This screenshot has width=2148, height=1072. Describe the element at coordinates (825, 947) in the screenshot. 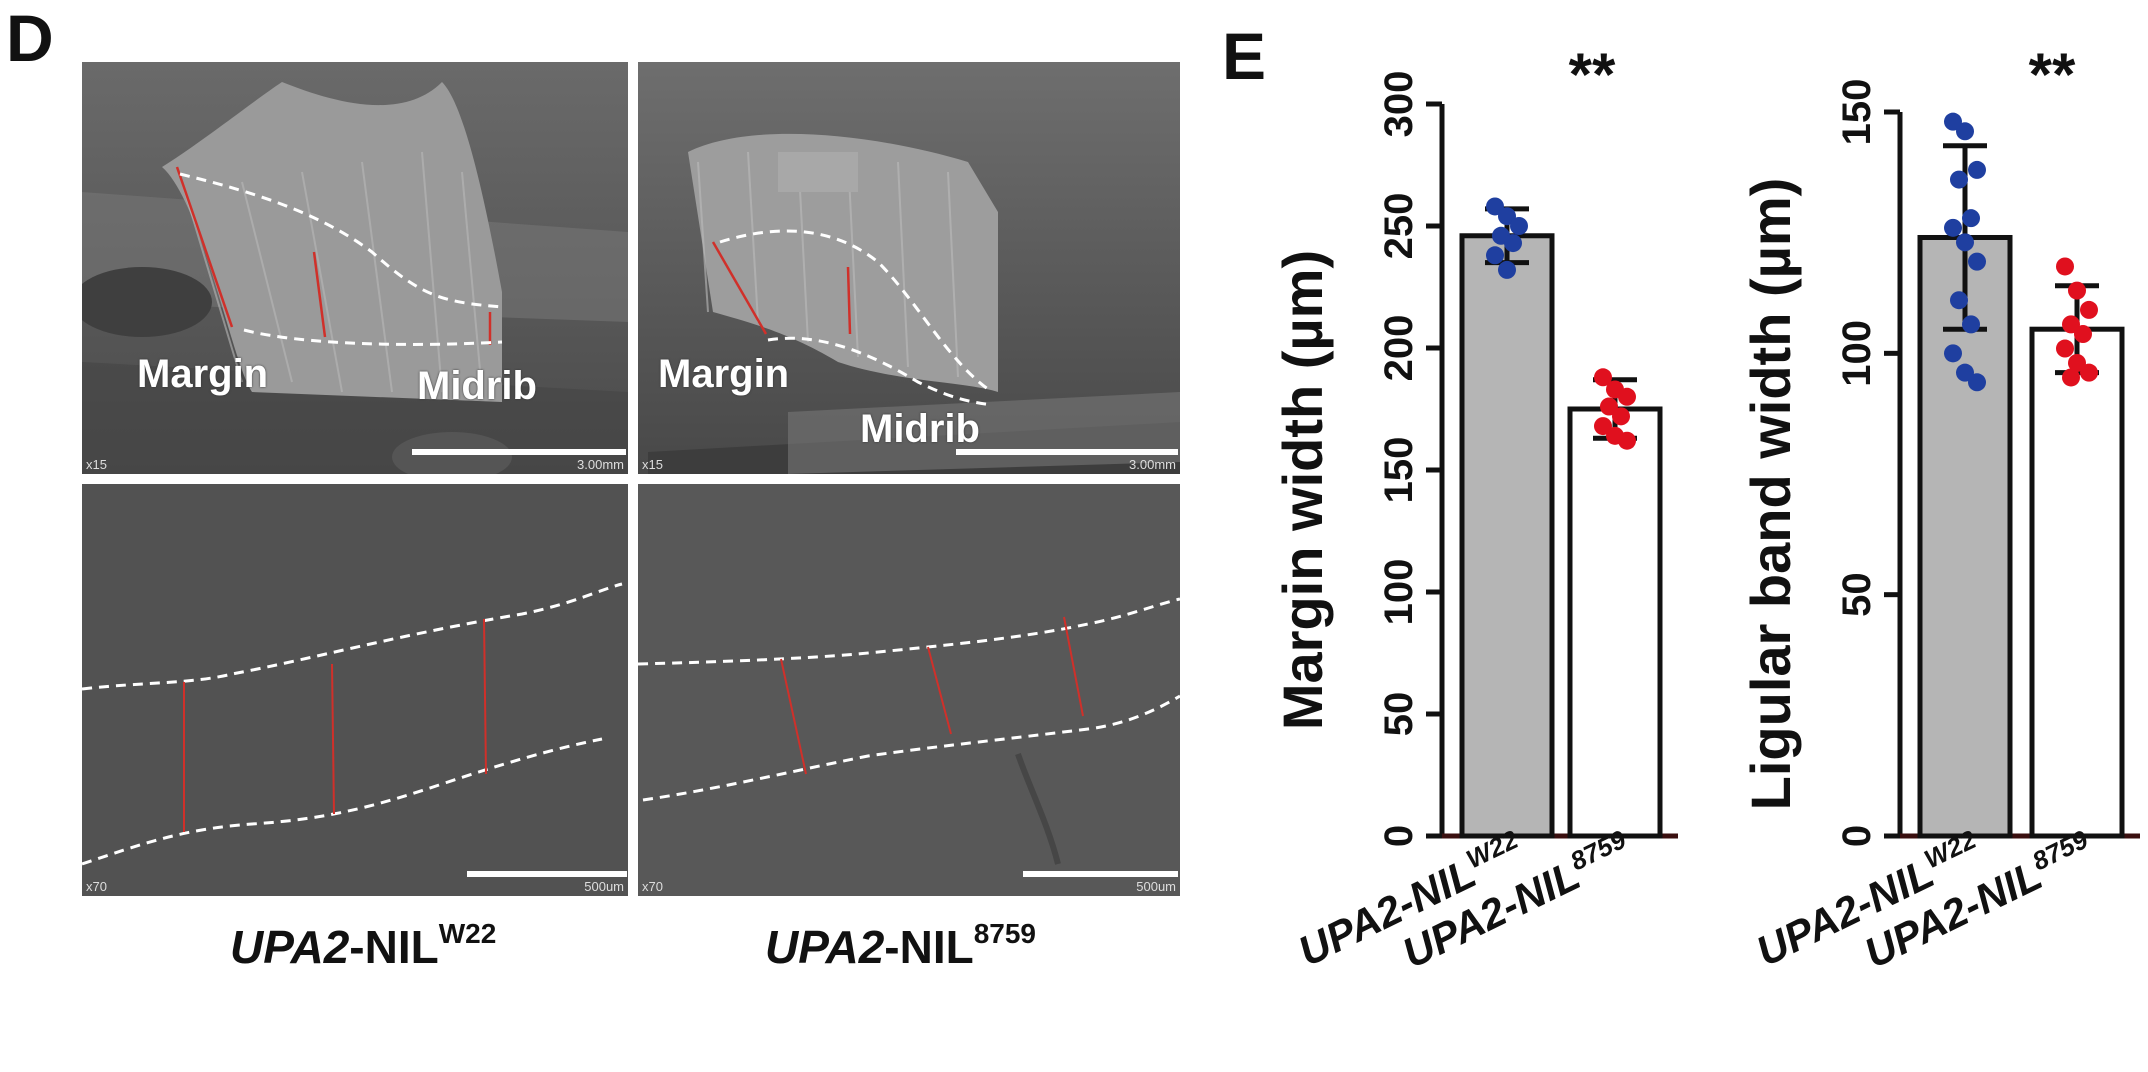

I see `caption-8759-italic: UPA2` at that location.